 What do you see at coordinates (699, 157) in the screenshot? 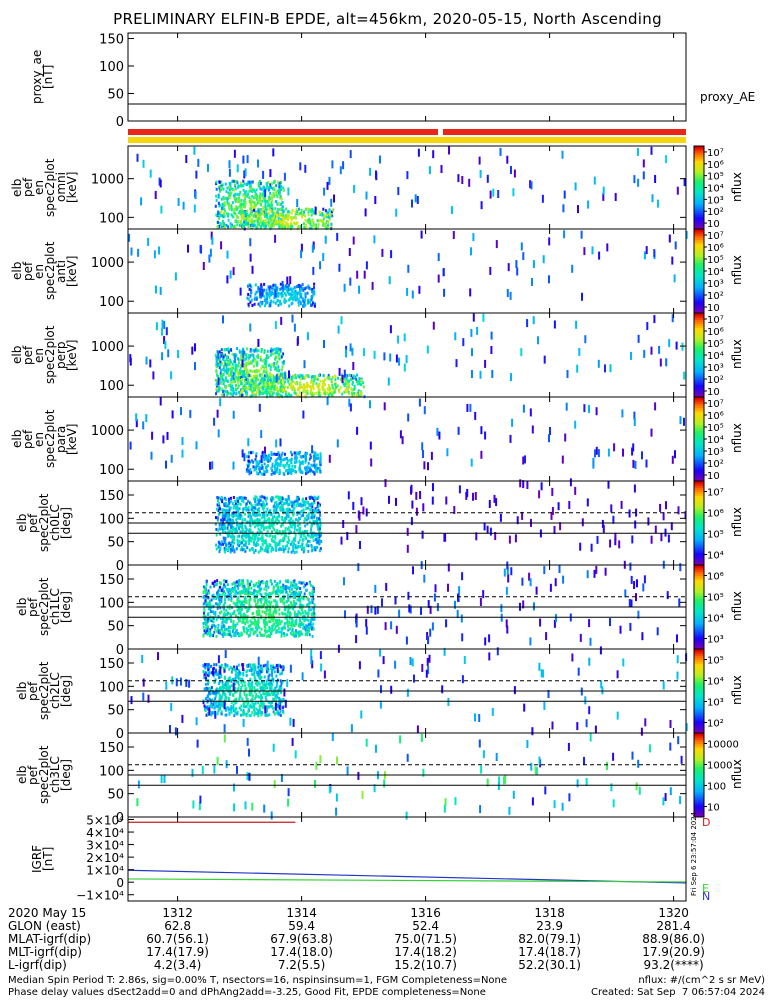
I see `elb-pef-en-spec2plot-omni-colorbar-cell` at bounding box center [699, 157].